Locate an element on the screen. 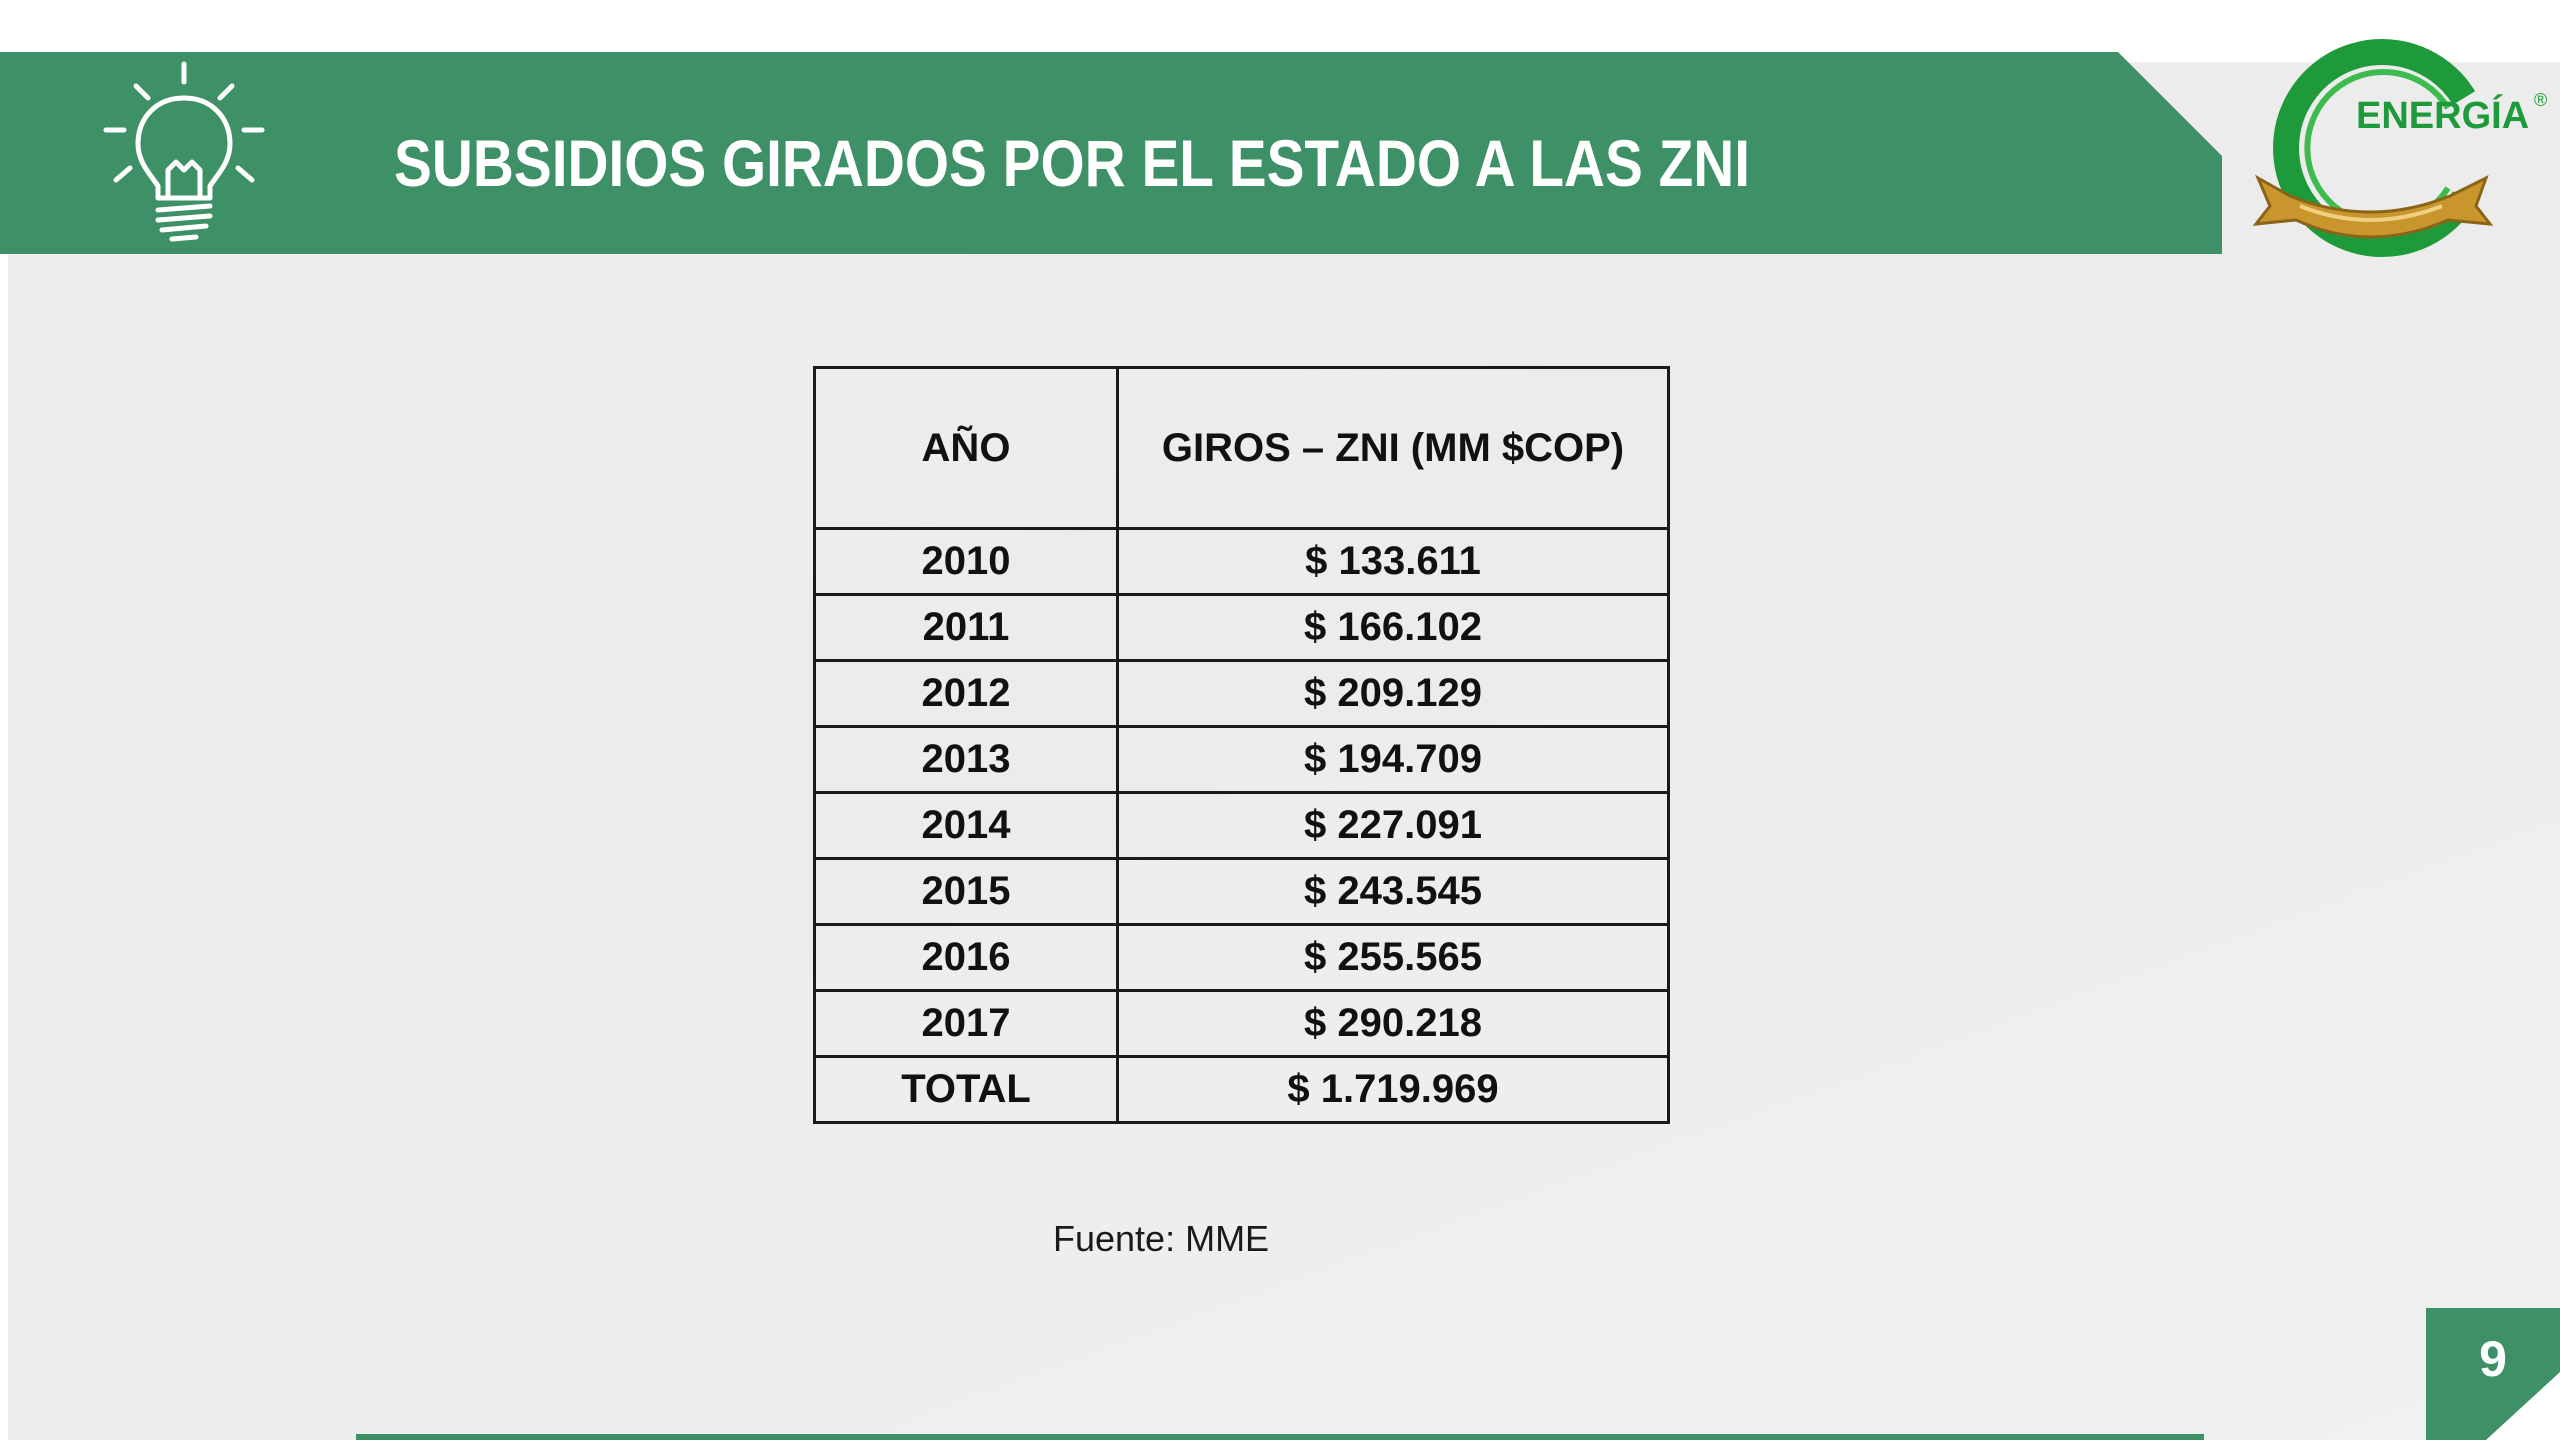  amount-cell: $ 290.218 is located at coordinates (1393, 1023).